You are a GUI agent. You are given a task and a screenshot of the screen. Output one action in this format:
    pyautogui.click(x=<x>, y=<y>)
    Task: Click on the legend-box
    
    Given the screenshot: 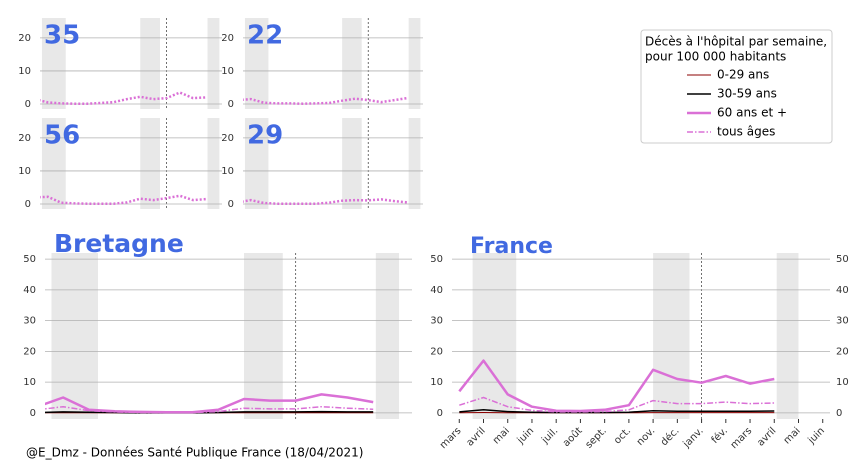 What is the action you would take?
    pyautogui.click(x=736, y=86)
    